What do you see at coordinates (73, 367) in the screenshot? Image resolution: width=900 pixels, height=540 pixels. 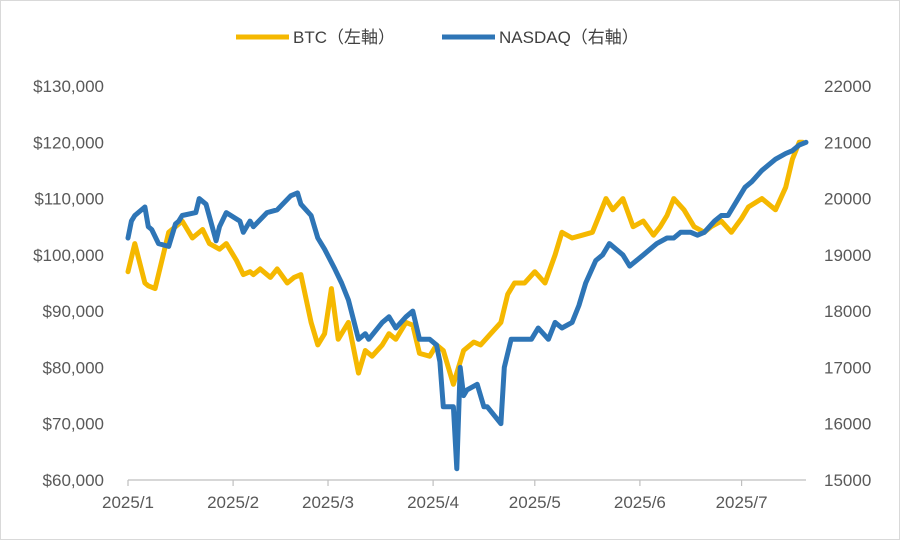 I see `left-axis-tick-label: $80,000` at bounding box center [73, 367].